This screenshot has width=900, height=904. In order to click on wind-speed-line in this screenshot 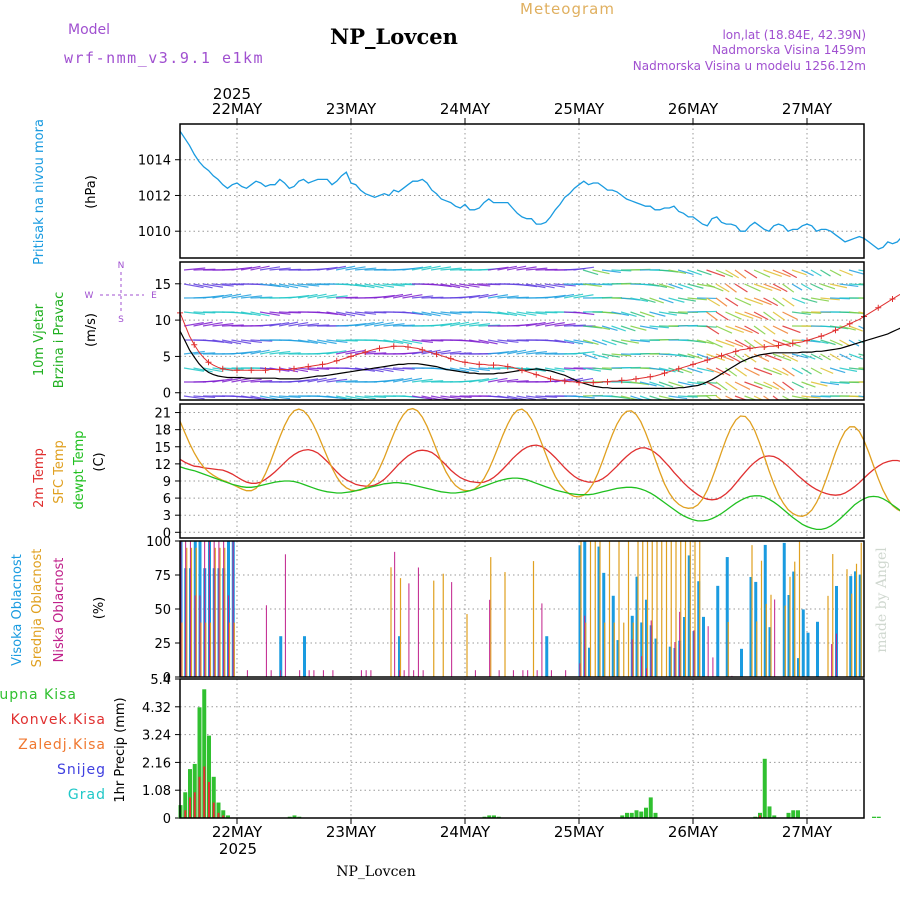, I will do `click(540, 349)`.